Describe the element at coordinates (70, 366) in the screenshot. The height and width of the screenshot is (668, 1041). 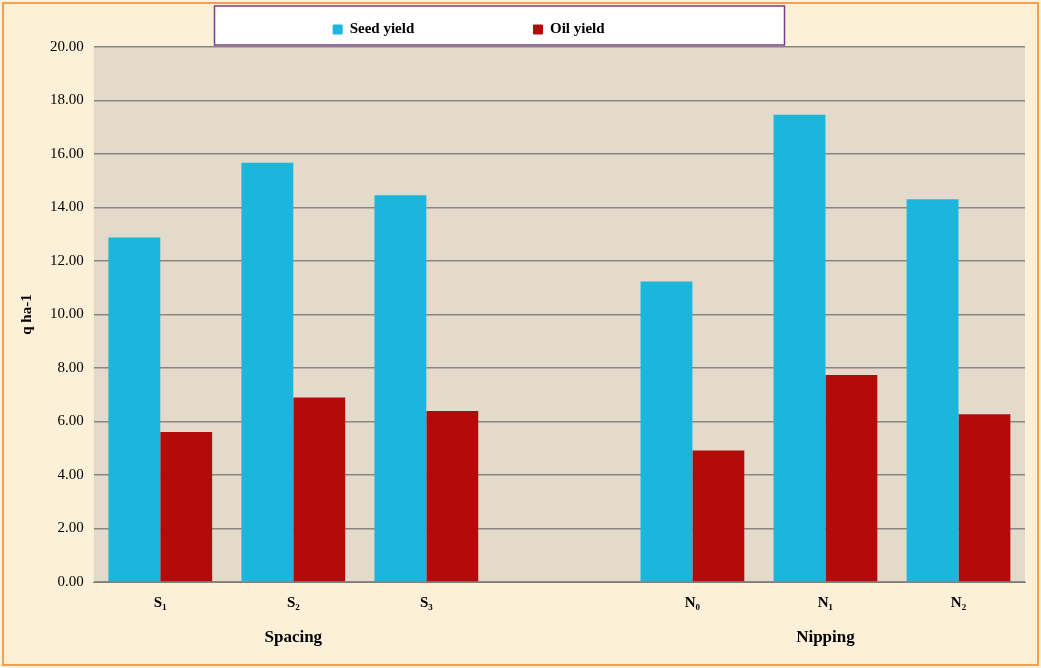
I see `y-tick-label: 8.00` at that location.